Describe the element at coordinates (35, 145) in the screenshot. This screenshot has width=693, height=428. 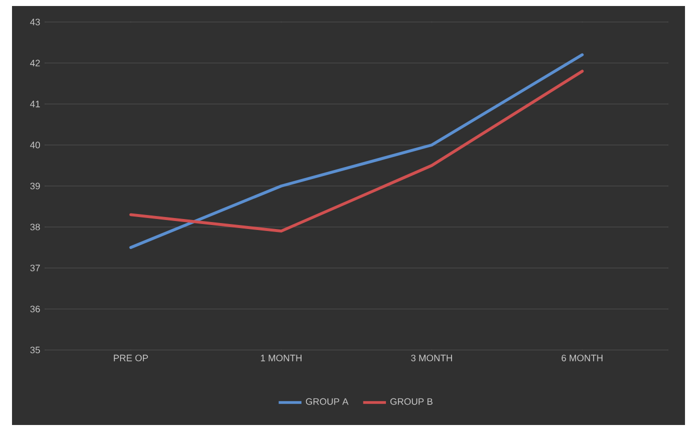
I see `y-tick-label: 40` at that location.